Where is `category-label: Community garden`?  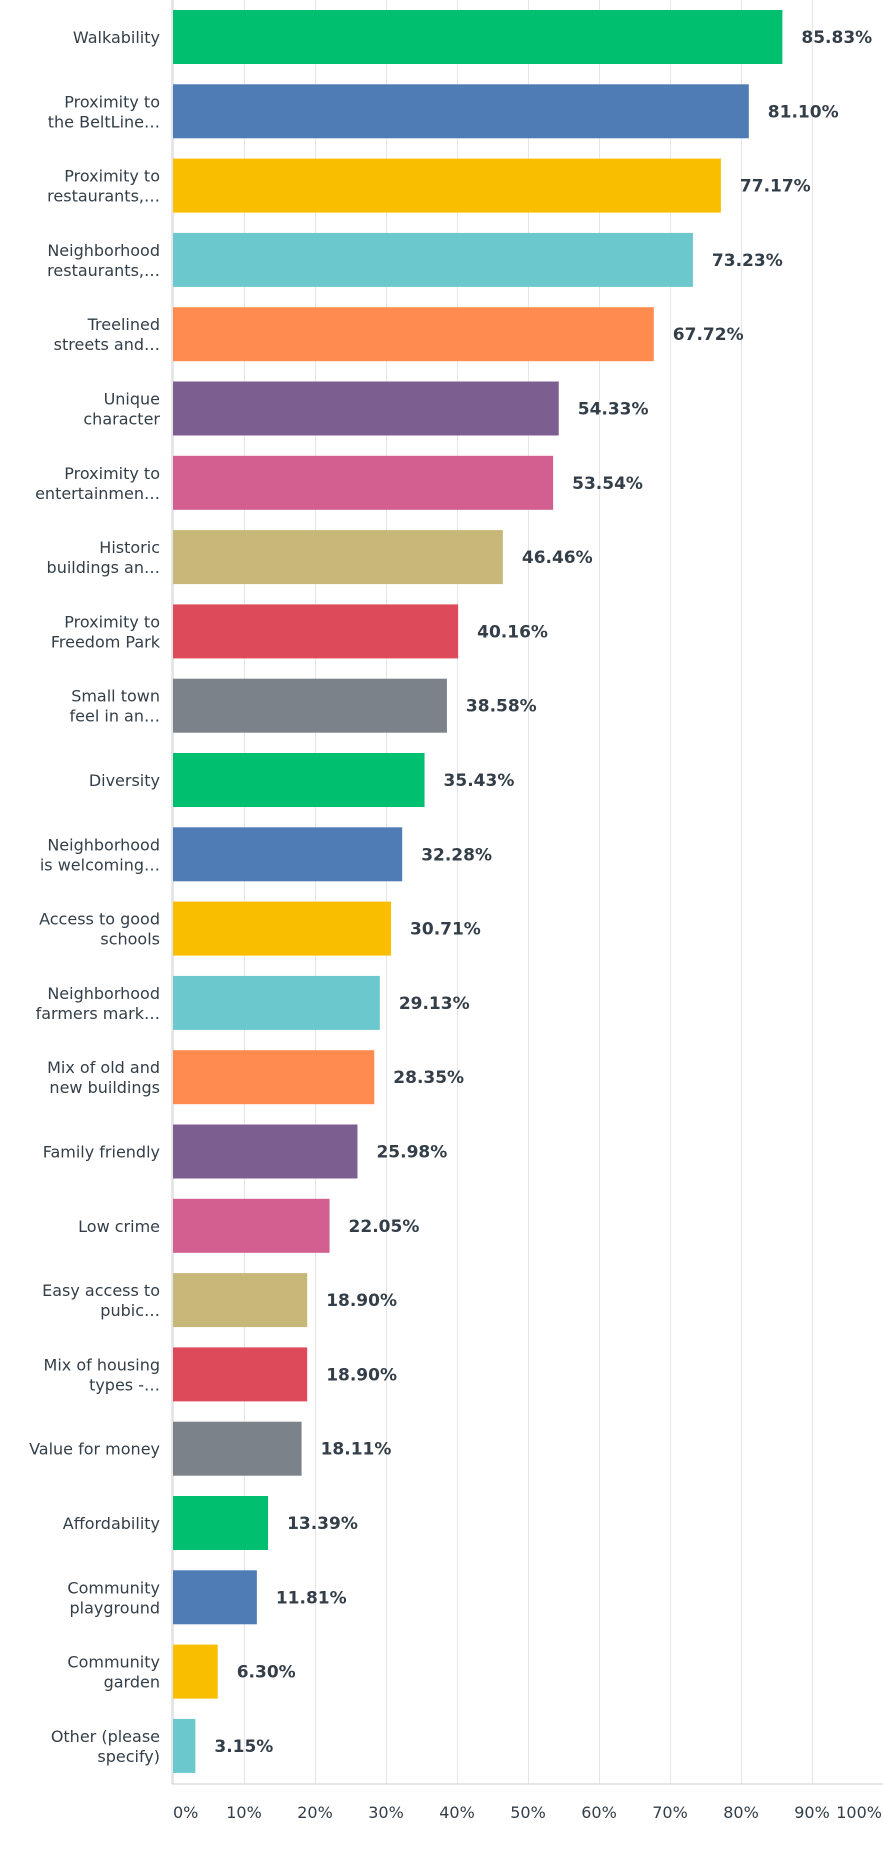
category-label: Community garden is located at coordinates (113, 1672).